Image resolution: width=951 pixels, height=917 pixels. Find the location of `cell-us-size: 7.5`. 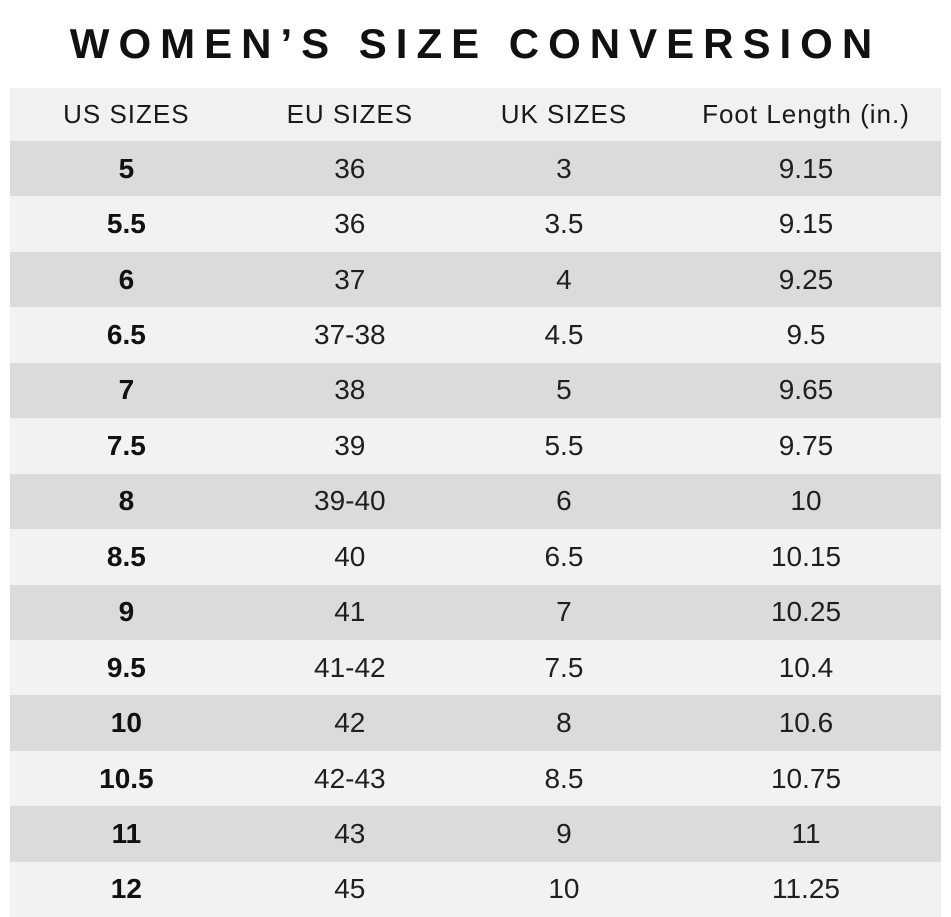

cell-us-size: 7.5 is located at coordinates (126, 445).